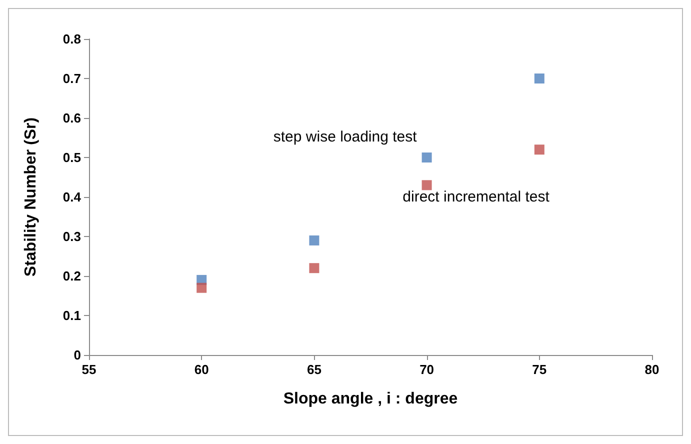 This screenshot has width=691, height=444. What do you see at coordinates (314, 369) in the screenshot?
I see `x-tick-label: 65` at bounding box center [314, 369].